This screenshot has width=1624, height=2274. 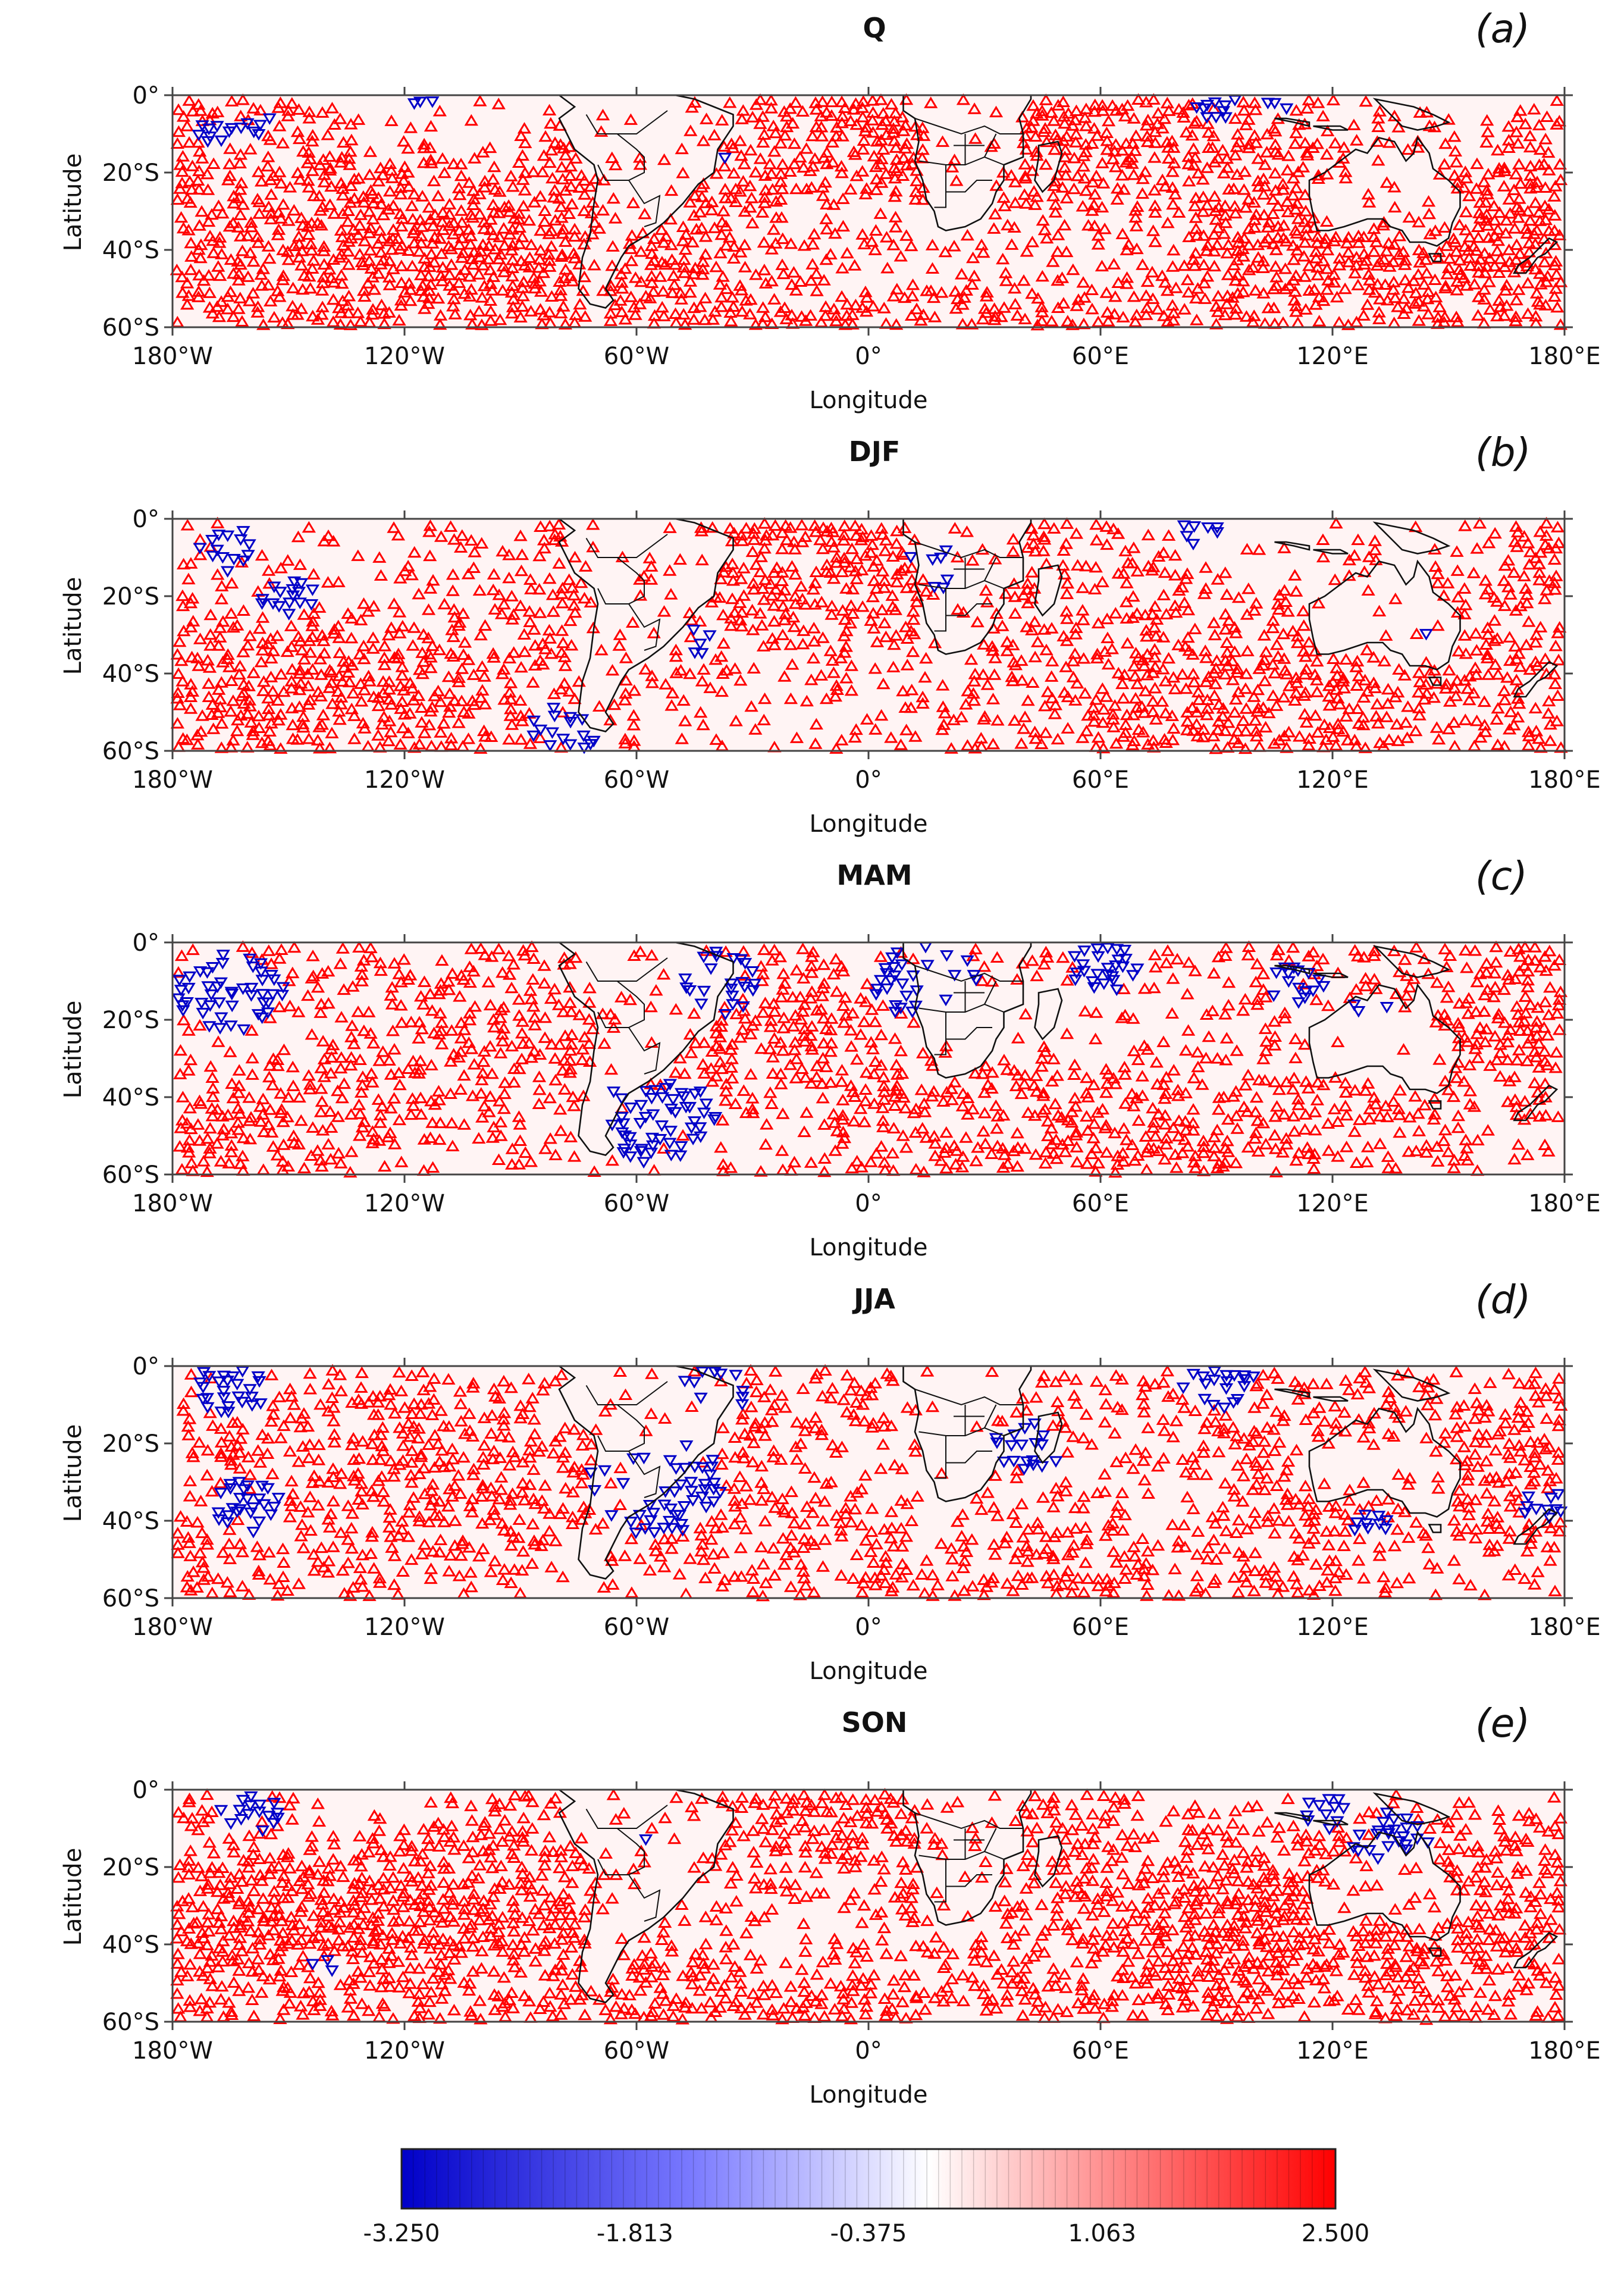 I want to click on colorbar-label: 2.500, so click(x=1336, y=2233).